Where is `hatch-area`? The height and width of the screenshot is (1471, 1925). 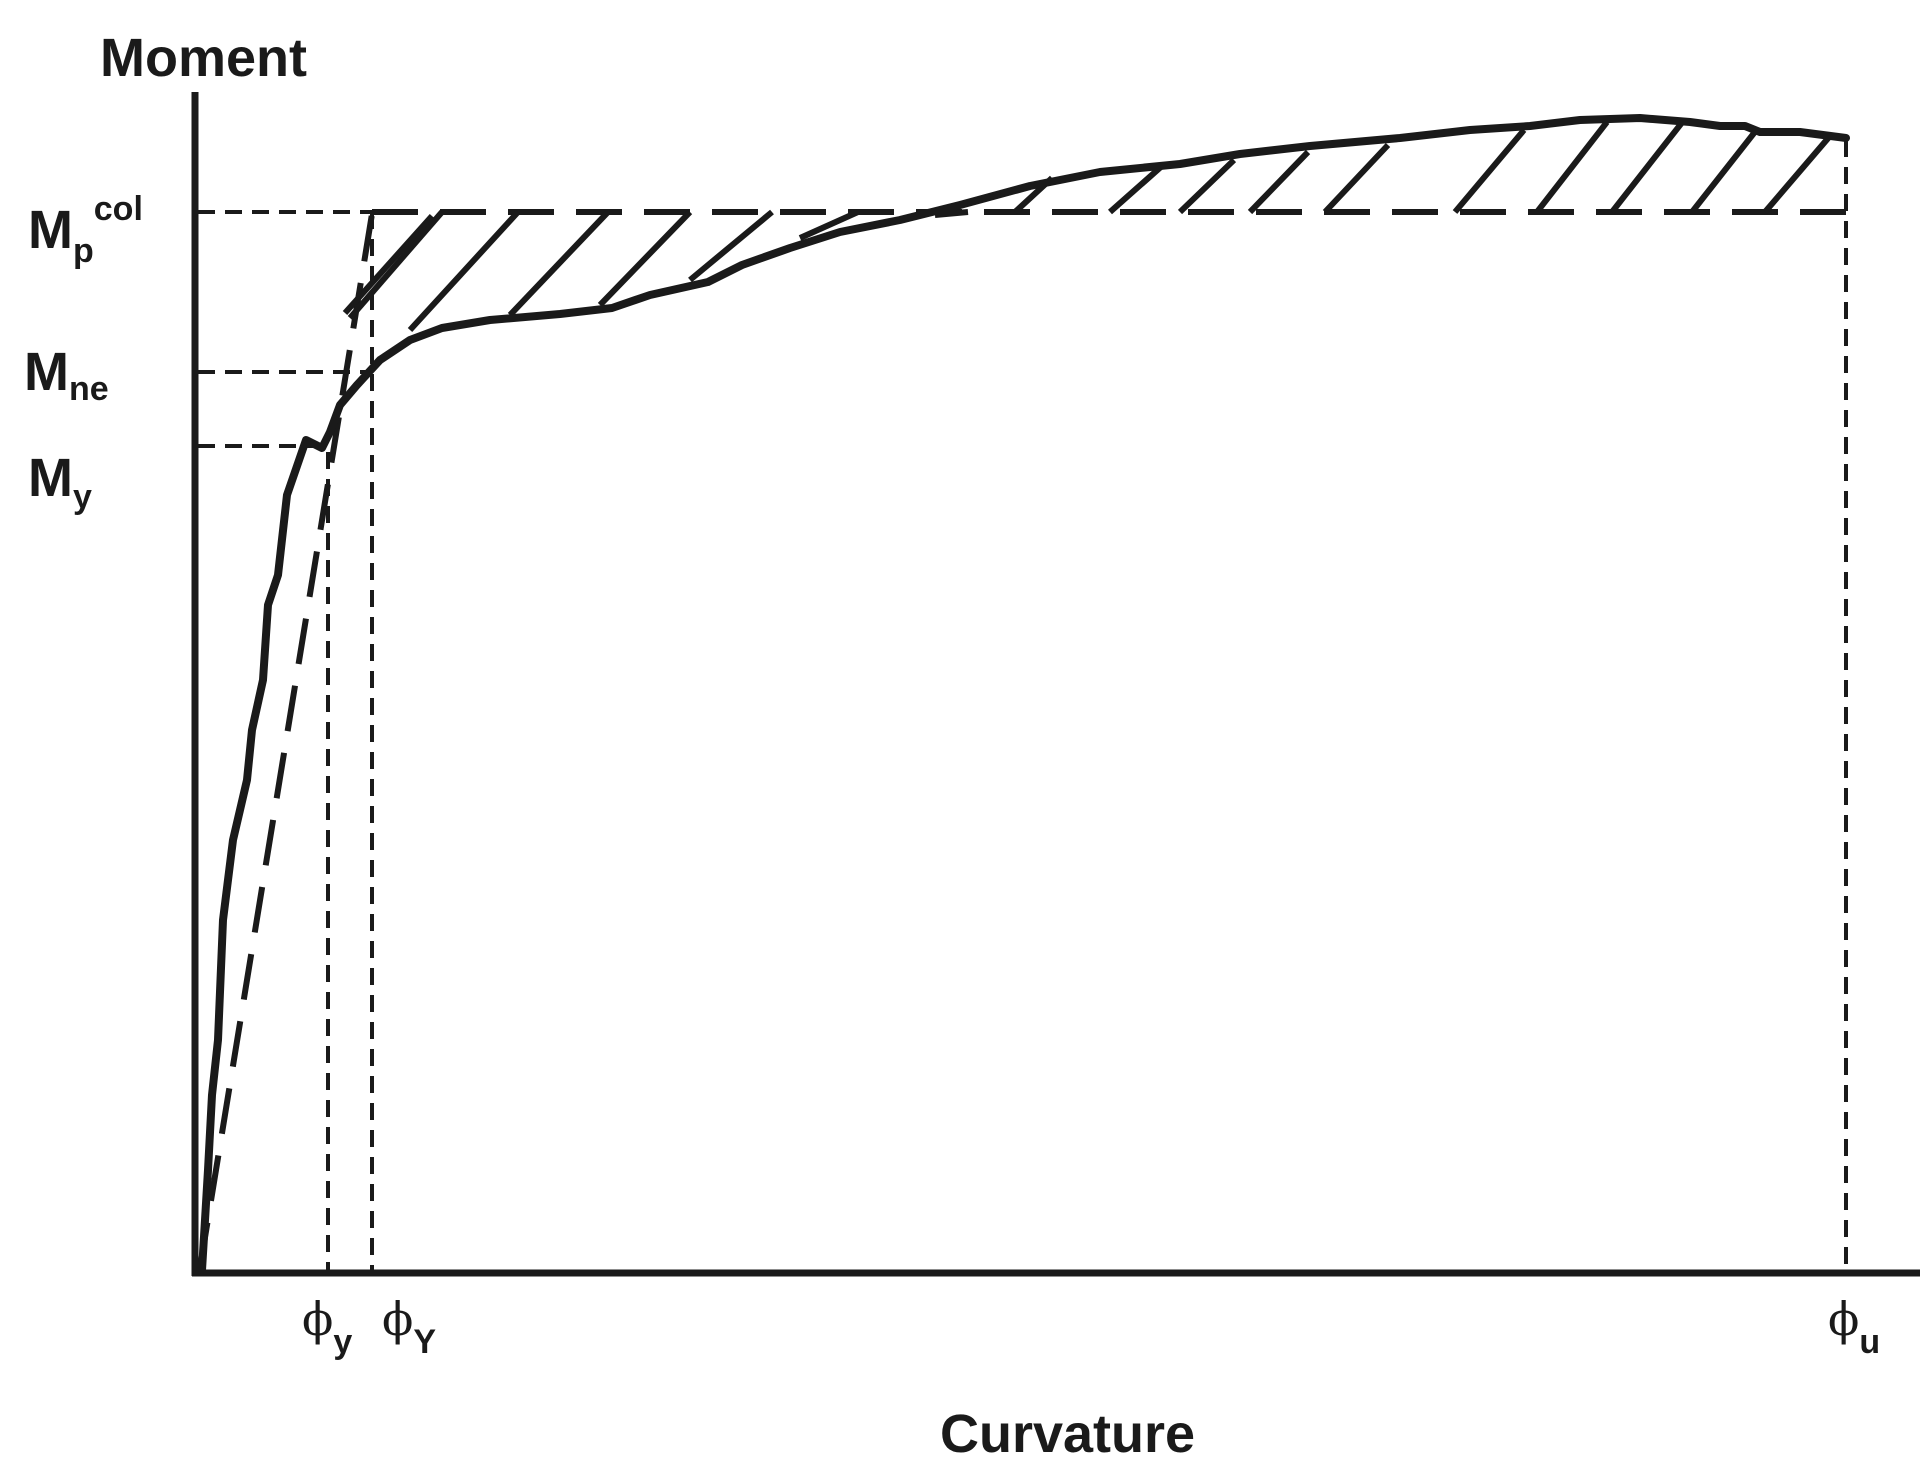 hatch-area is located at coordinates (1087, 225).